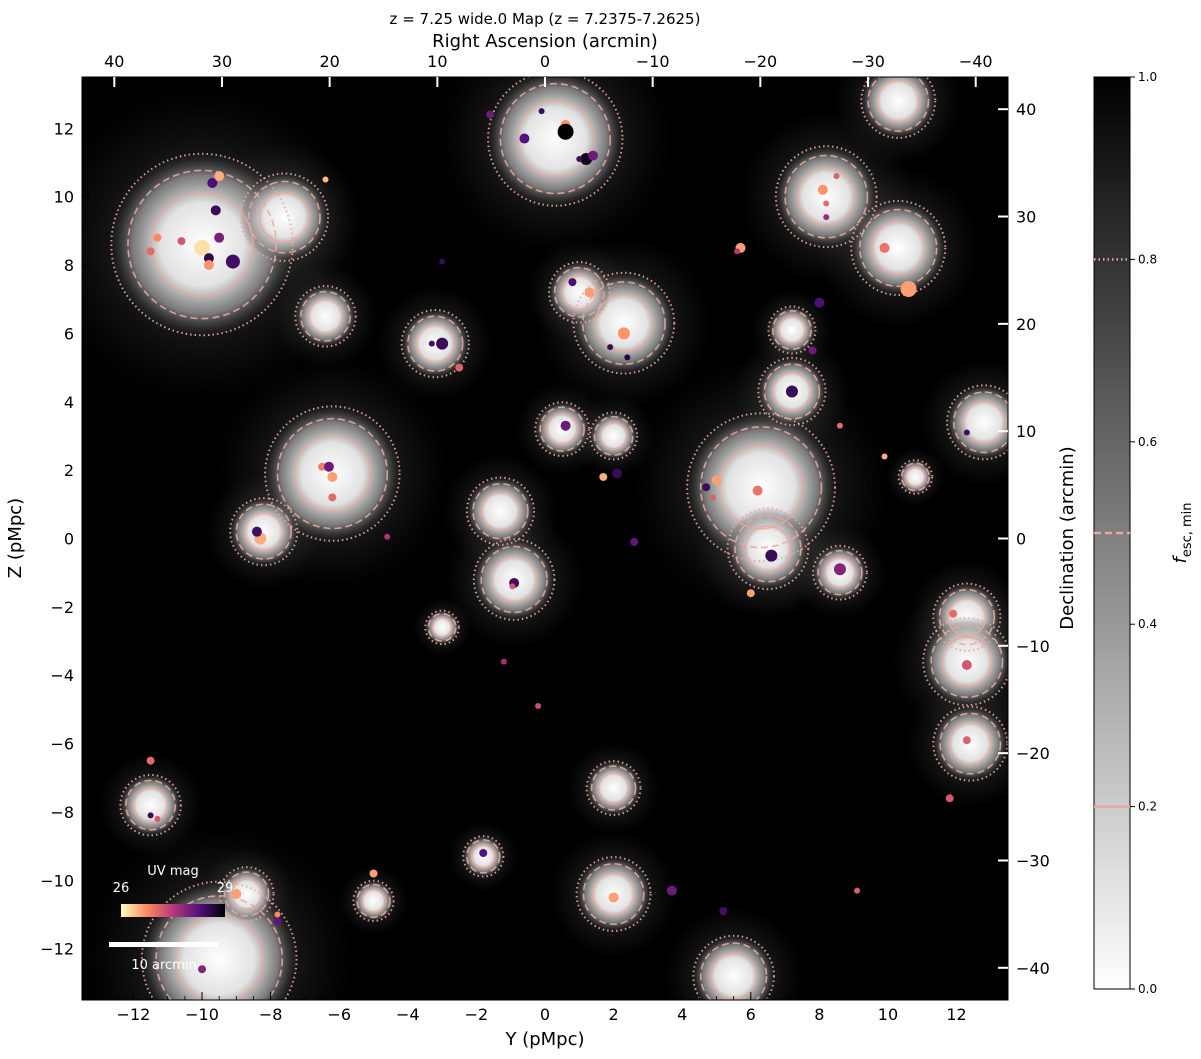 This screenshot has height=1059, width=1201. I want to click on x-tick-label-2: −8, so click(271, 1014).